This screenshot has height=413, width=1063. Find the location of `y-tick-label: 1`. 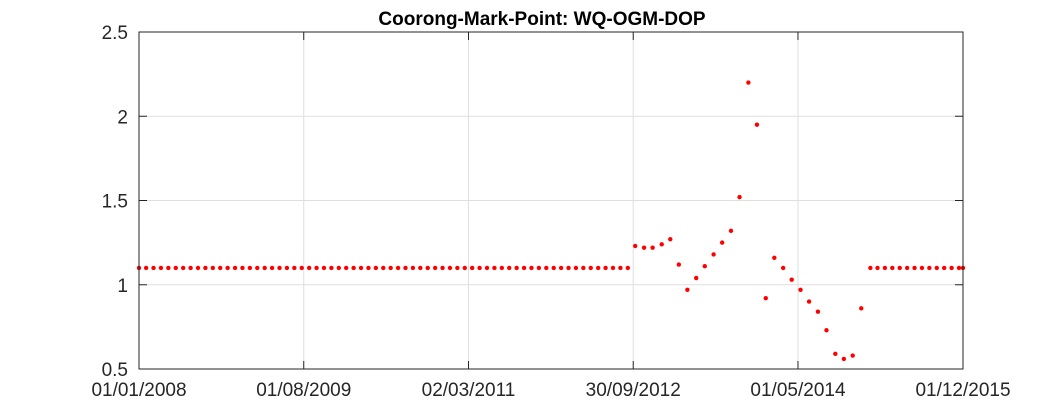

y-tick-label: 1 is located at coordinates (122, 286).